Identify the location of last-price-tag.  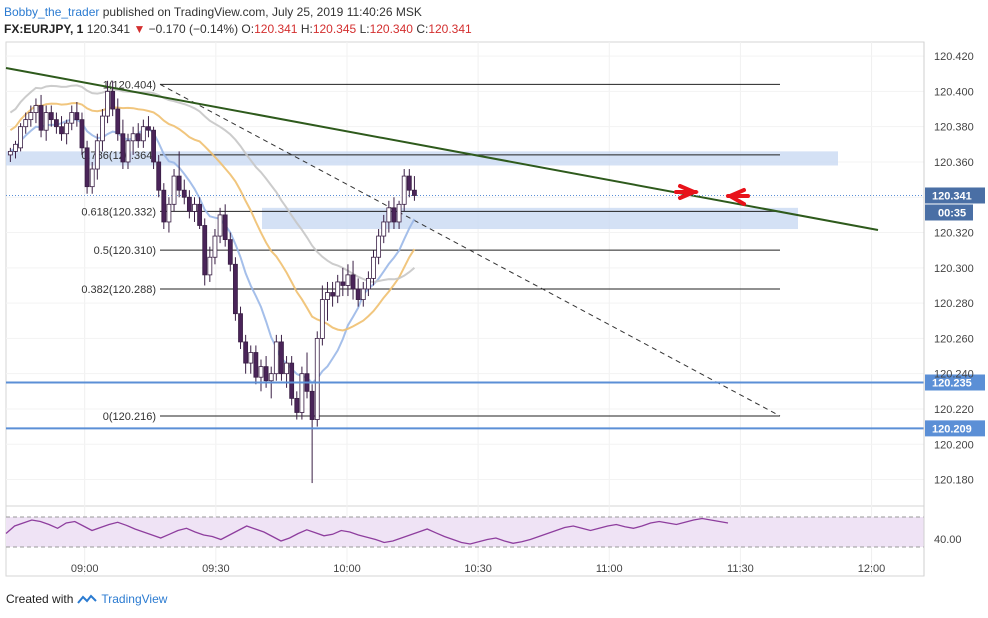
(955, 195).